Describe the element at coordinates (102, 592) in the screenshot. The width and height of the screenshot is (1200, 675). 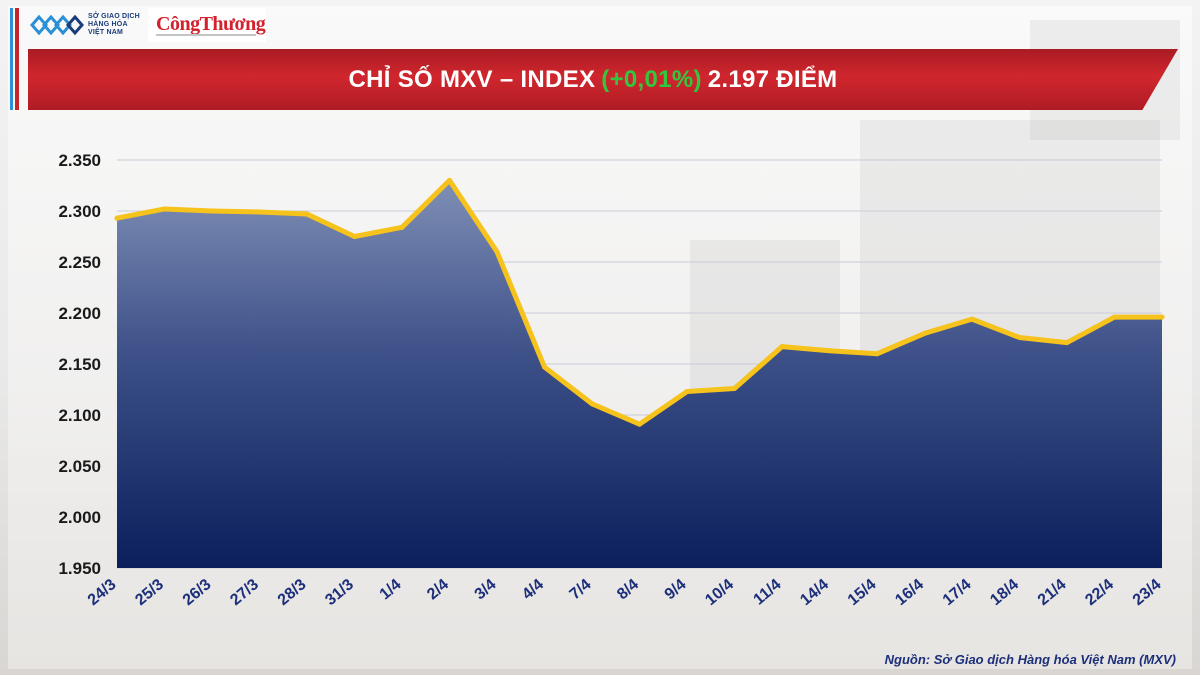
I see `x-tick-label: 24/3` at that location.